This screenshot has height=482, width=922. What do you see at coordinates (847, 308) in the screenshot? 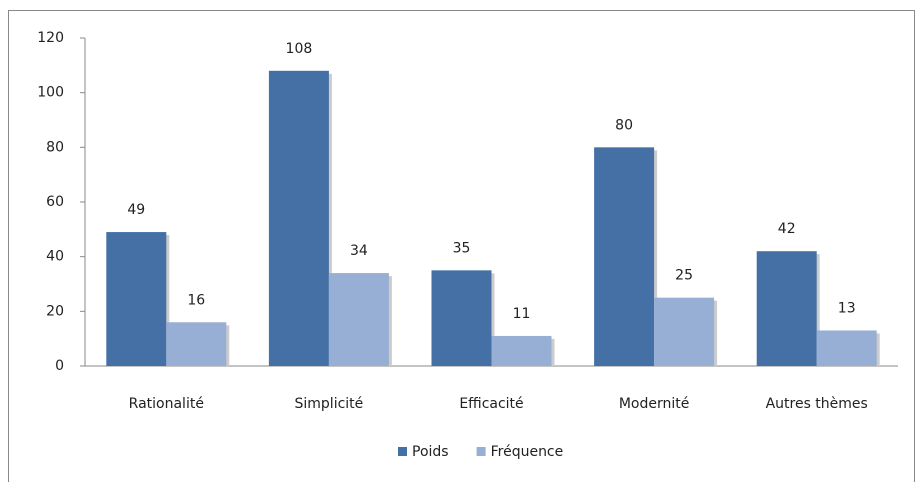
I see `data-label: 13` at bounding box center [847, 308].